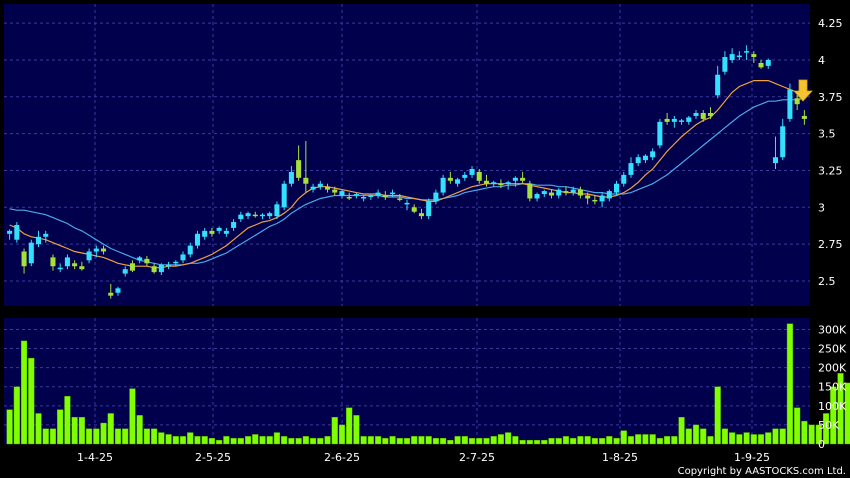 This screenshot has width=850, height=478. I want to click on down-arrow-icon, so click(803, 90).